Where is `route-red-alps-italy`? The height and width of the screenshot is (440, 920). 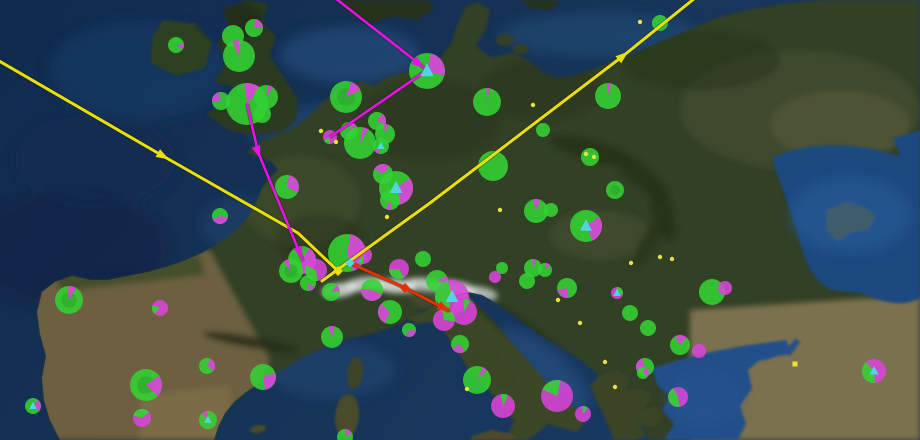 route-red-alps-italy is located at coordinates (400, 287).